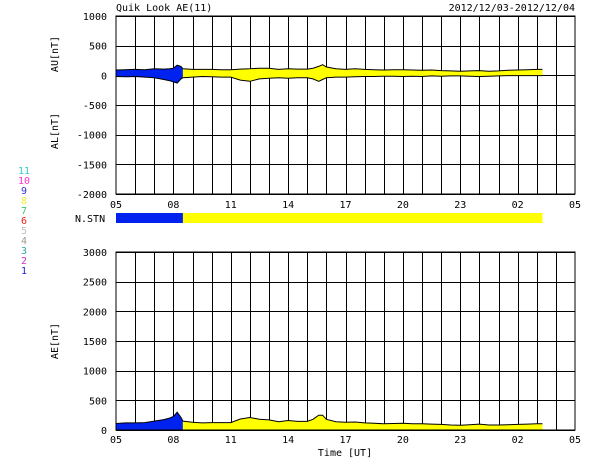  What do you see at coordinates (24, 241) in the screenshot?
I see `station-legend-item: 4` at bounding box center [24, 241].